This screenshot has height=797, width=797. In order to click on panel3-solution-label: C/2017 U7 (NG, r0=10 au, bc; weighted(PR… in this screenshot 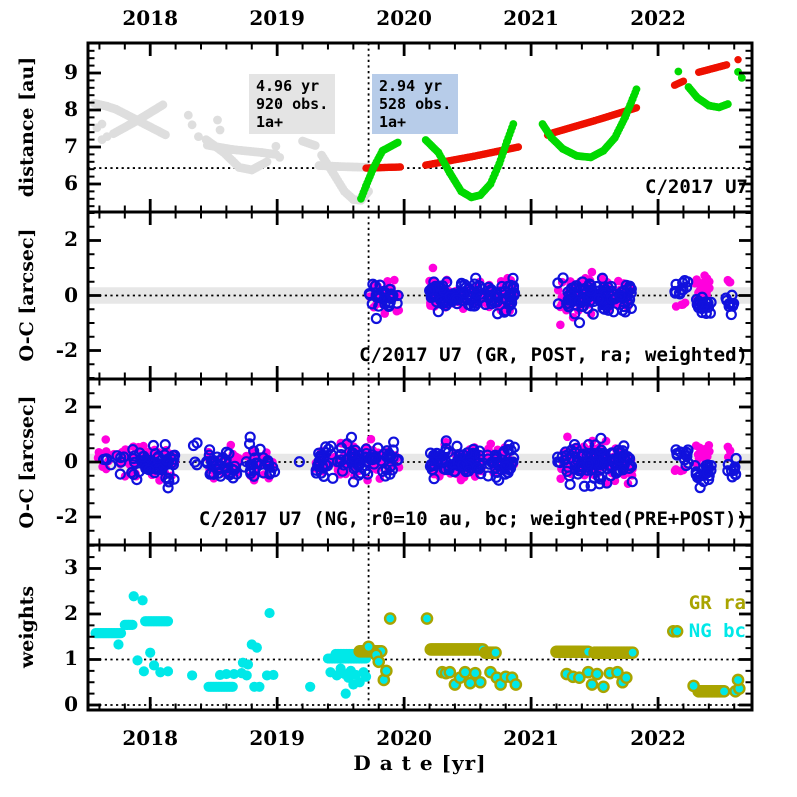, I will do `click(473, 519)`.